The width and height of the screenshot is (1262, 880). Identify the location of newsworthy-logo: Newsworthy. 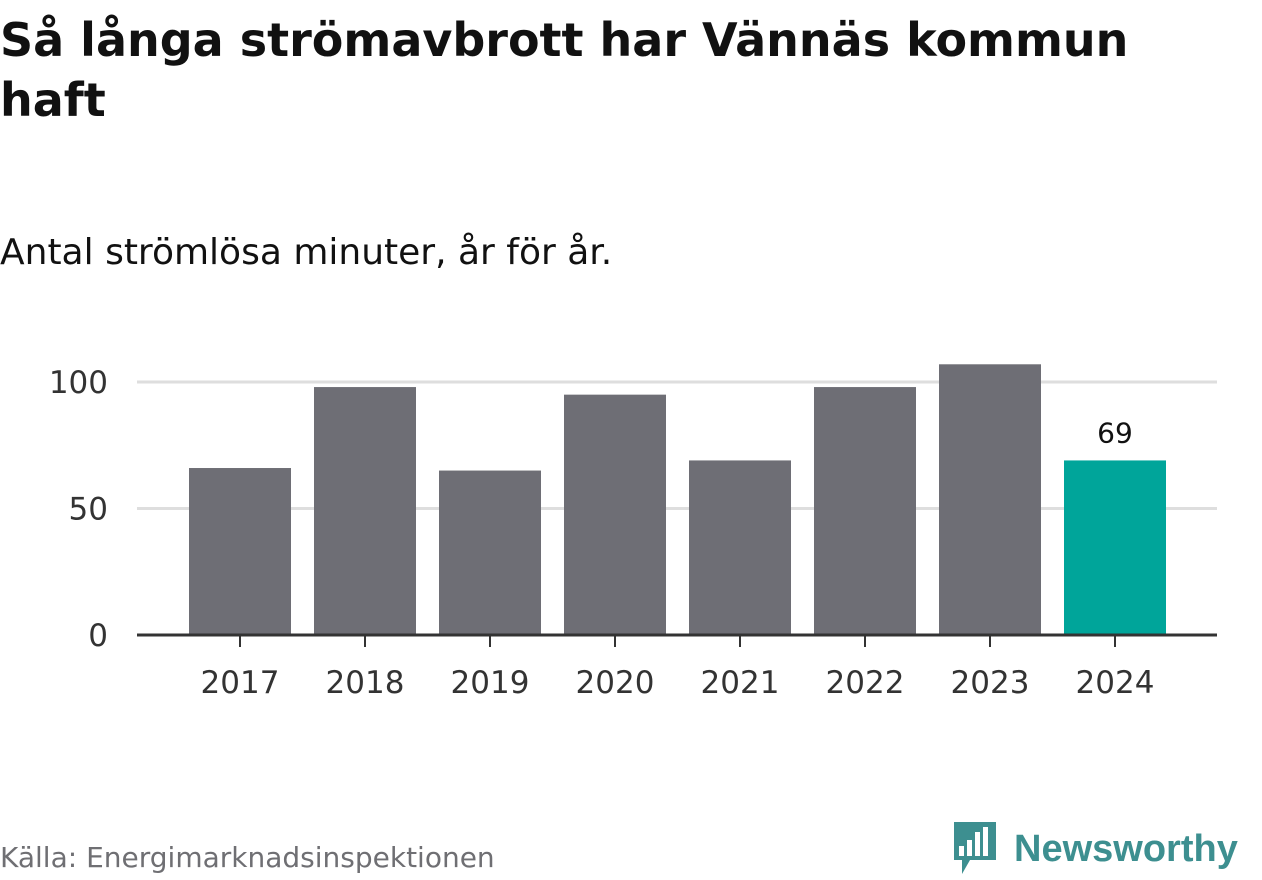
(1094, 849).